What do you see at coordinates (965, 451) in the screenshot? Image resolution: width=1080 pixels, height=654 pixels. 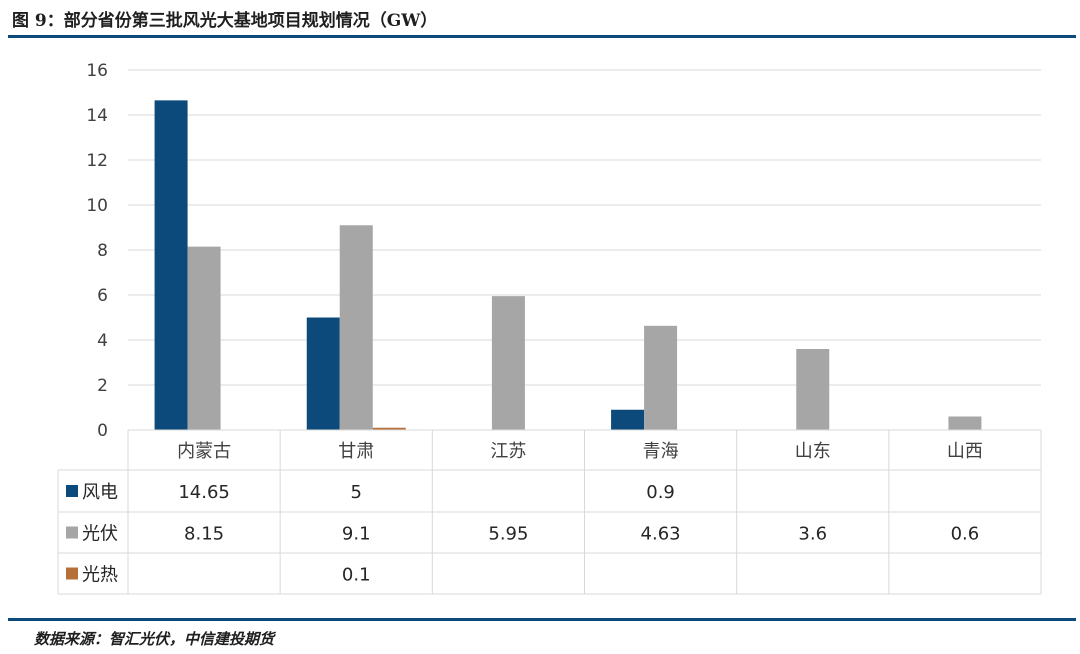 I see `category-label-山西: 山西` at bounding box center [965, 451].